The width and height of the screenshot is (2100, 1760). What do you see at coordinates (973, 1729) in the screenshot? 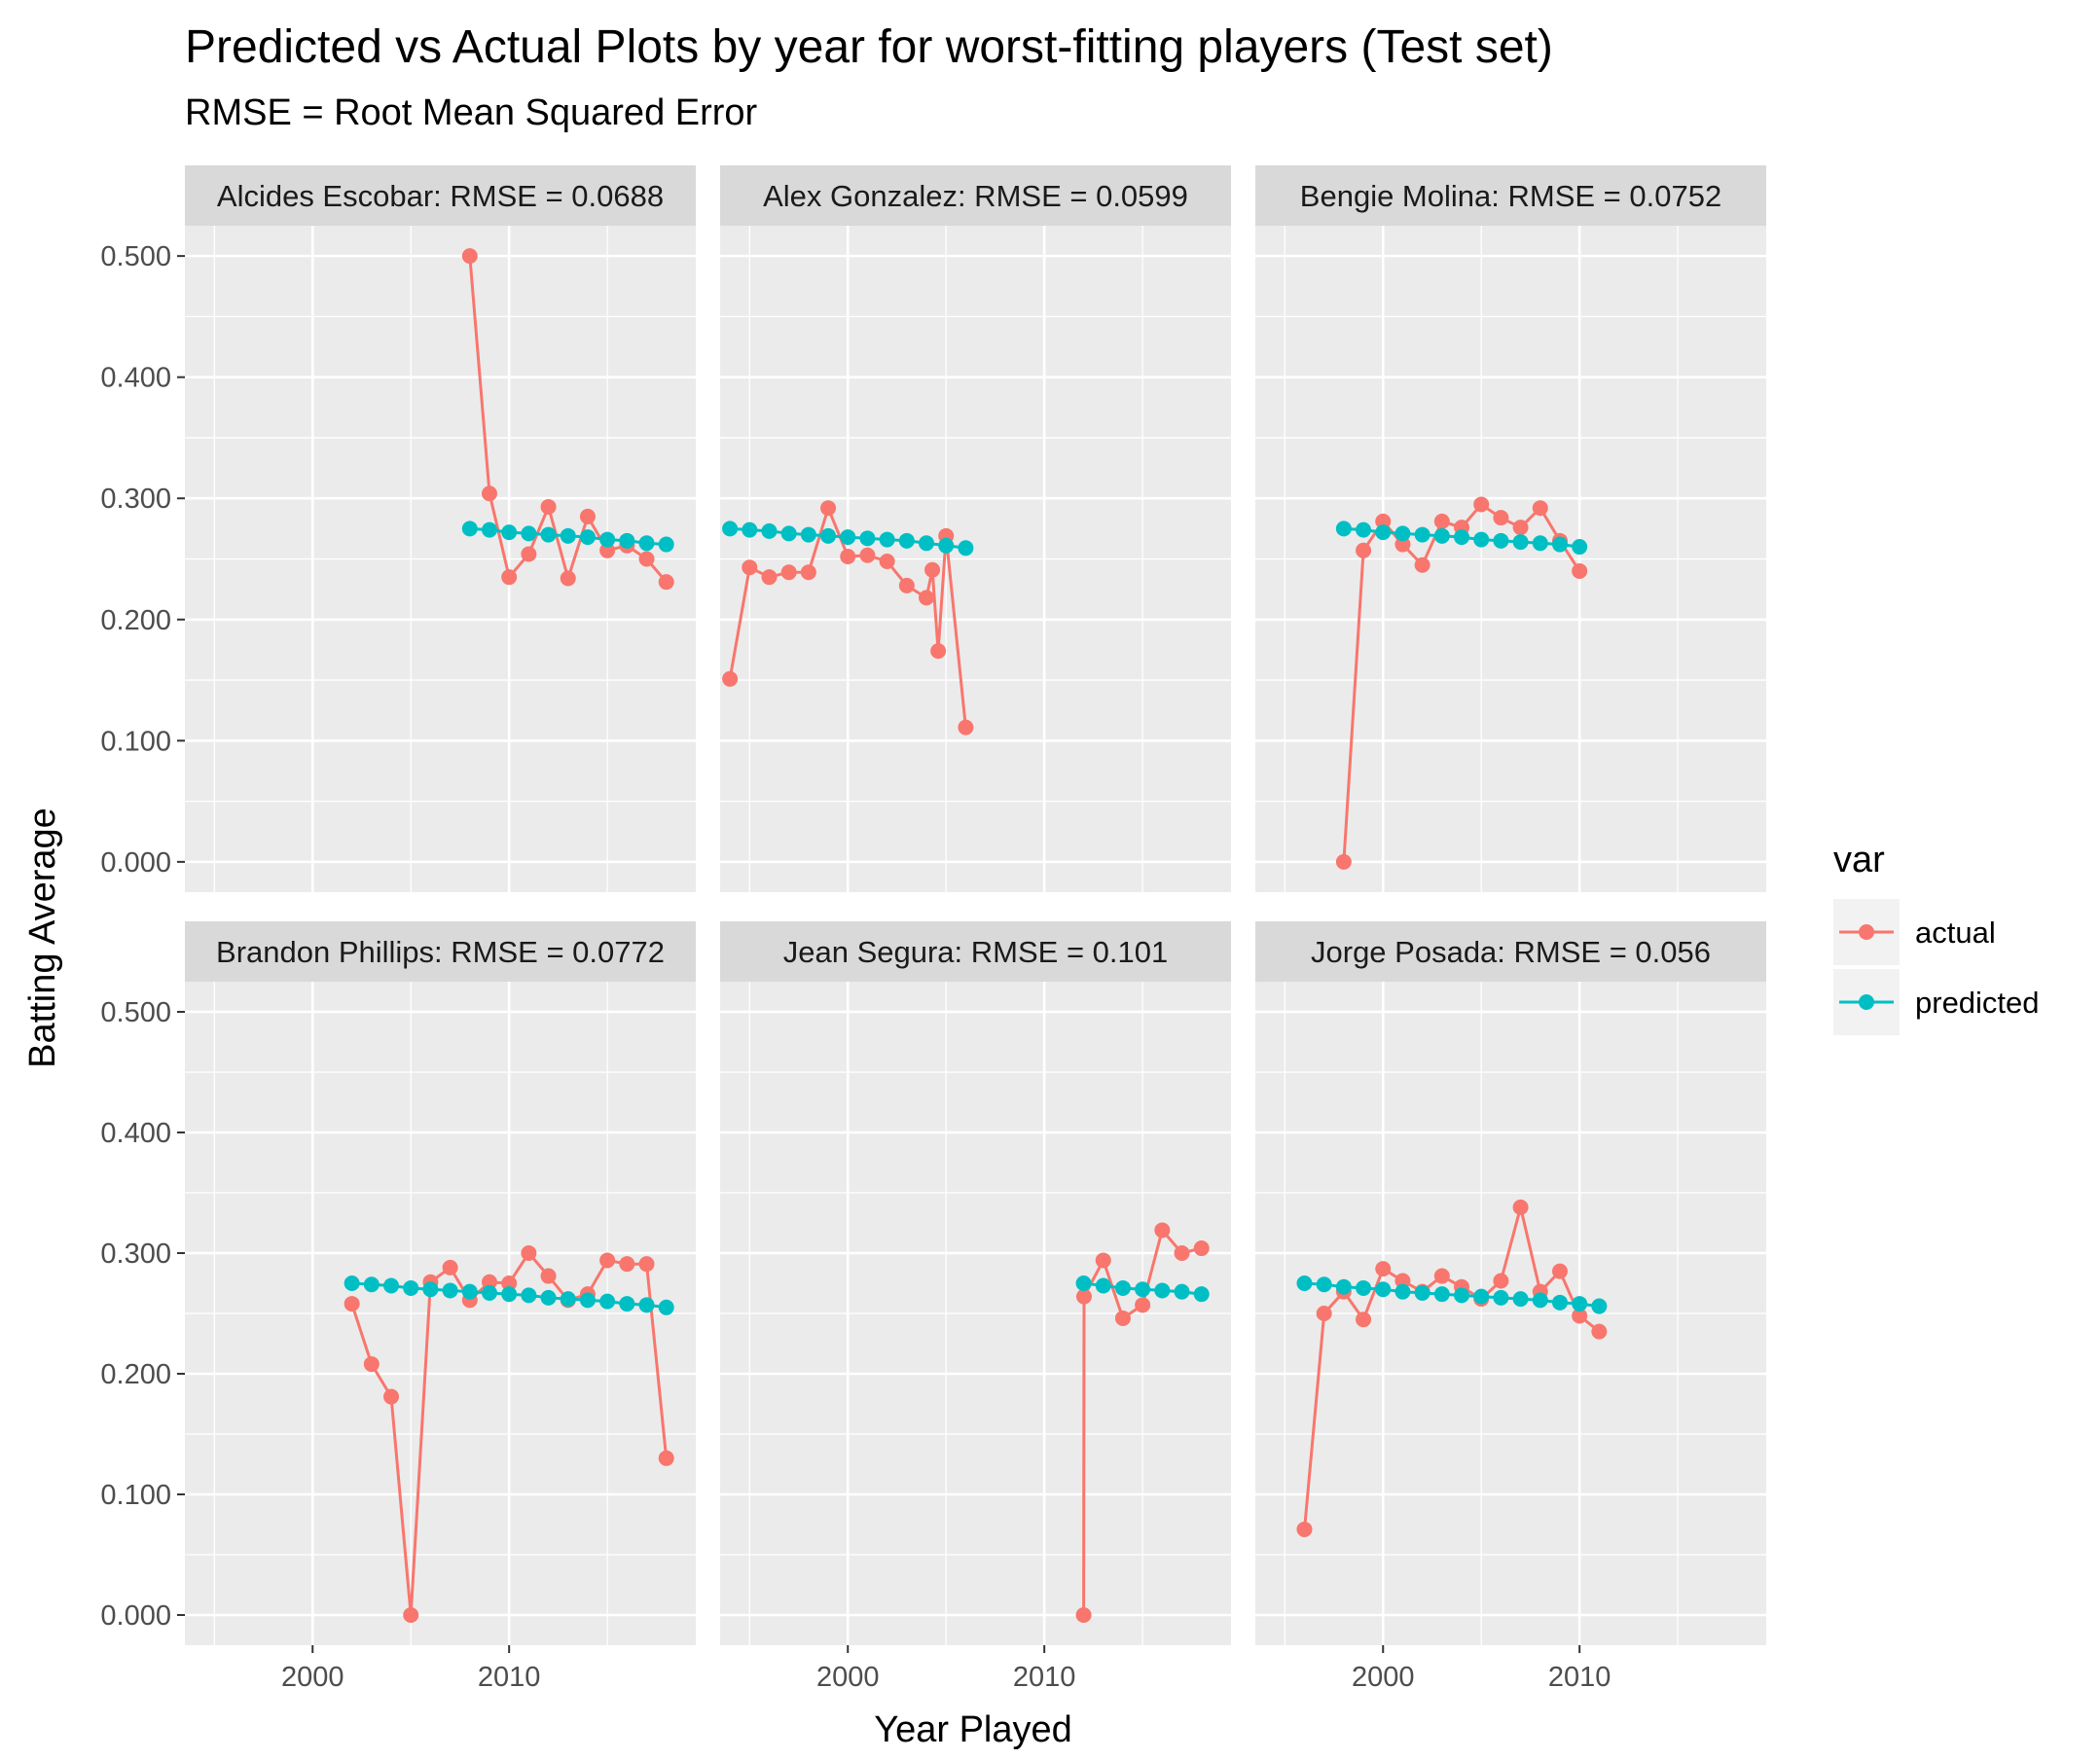
I see `x-axis-title: Year Played` at bounding box center [973, 1729].